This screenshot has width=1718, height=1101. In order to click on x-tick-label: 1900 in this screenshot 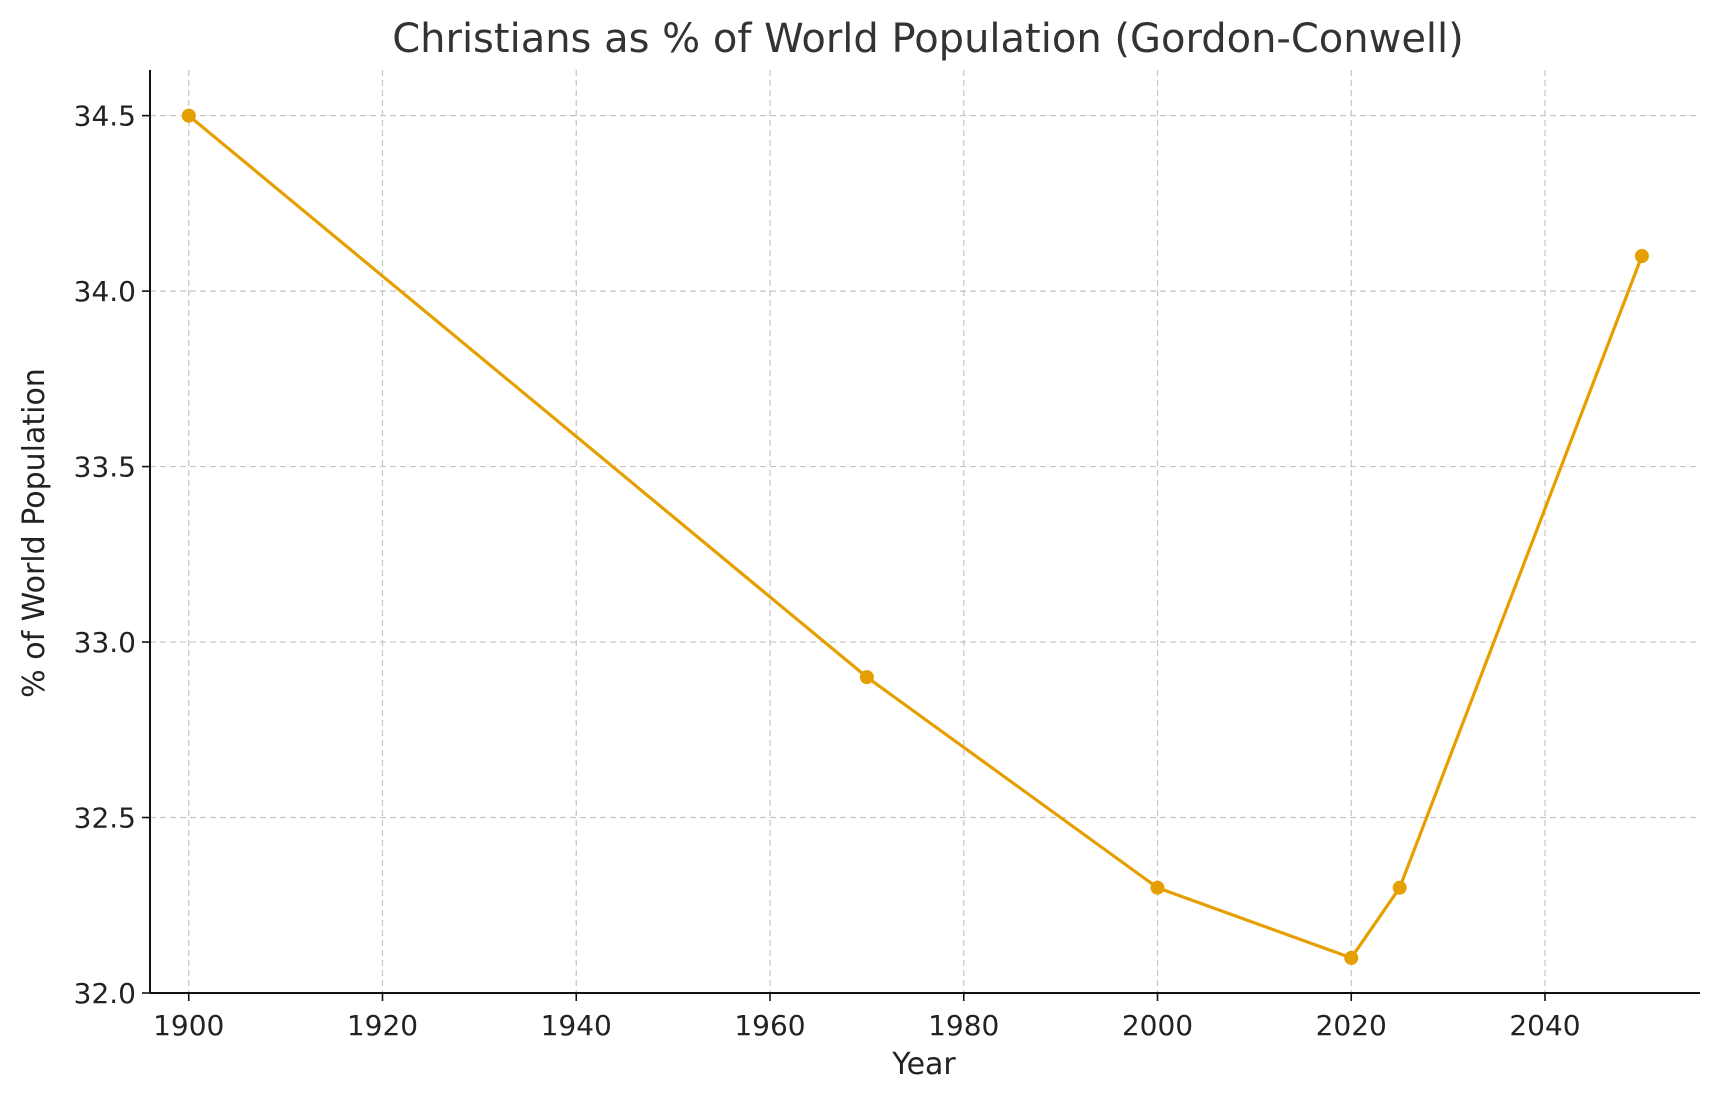, I will do `click(188, 1025)`.